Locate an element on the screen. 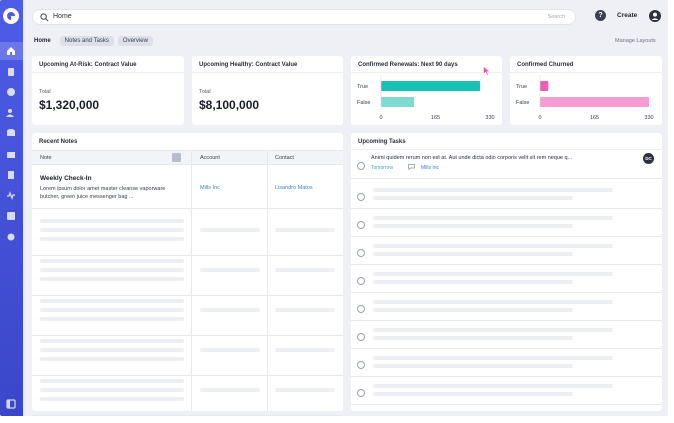 The image size is (674, 423). churned-chart-card: Confirmed Churned True False 0 165 330 is located at coordinates (586, 90).